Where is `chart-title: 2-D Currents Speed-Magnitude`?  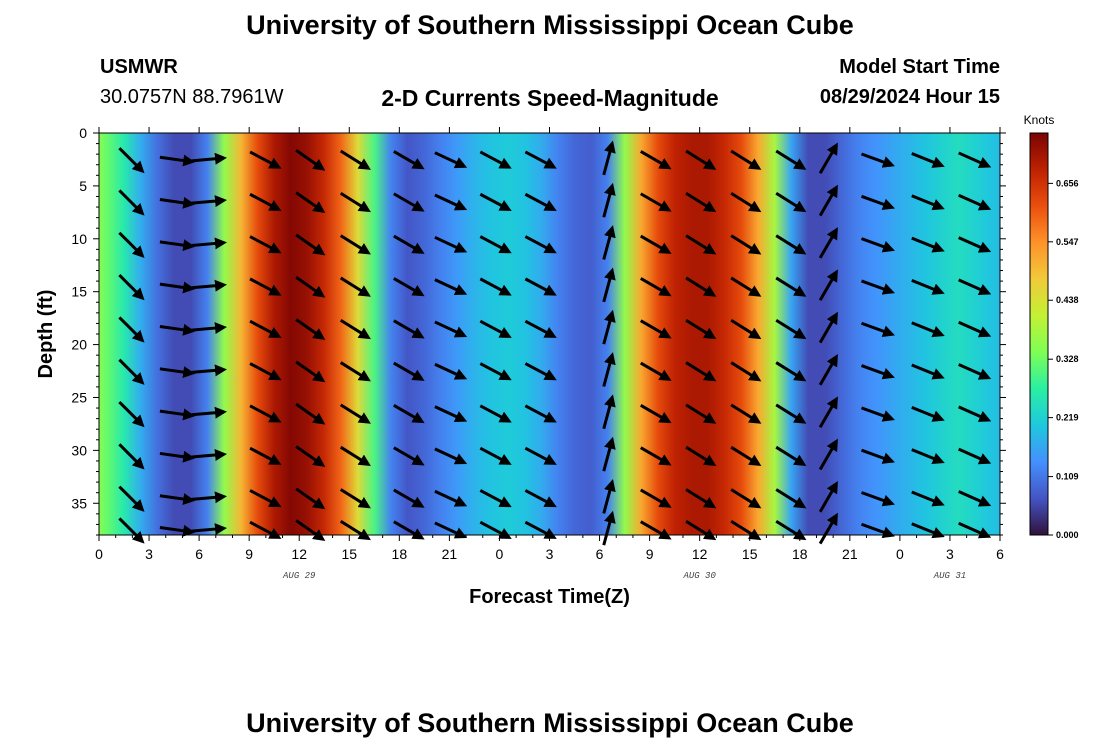 chart-title: 2-D Currents Speed-Magnitude is located at coordinates (550, 98).